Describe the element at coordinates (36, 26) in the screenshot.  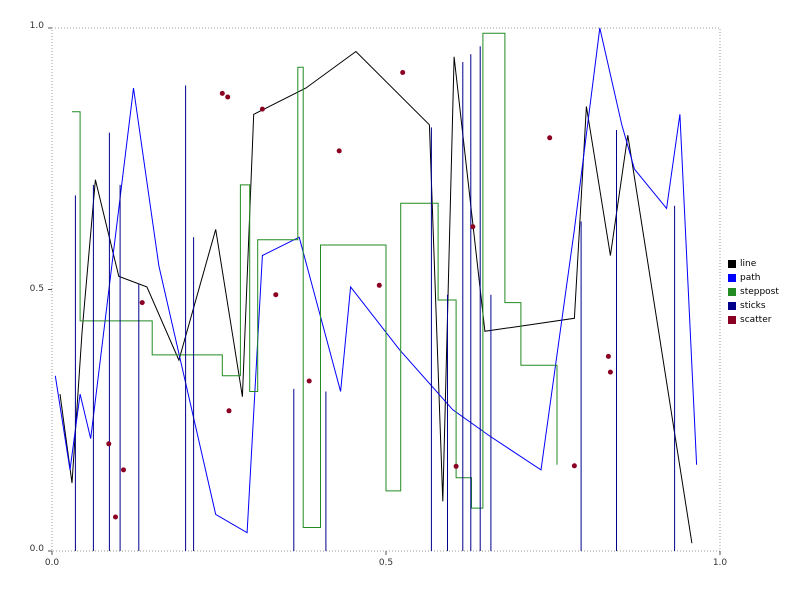
I see `y-tick-1: 1.0` at that location.